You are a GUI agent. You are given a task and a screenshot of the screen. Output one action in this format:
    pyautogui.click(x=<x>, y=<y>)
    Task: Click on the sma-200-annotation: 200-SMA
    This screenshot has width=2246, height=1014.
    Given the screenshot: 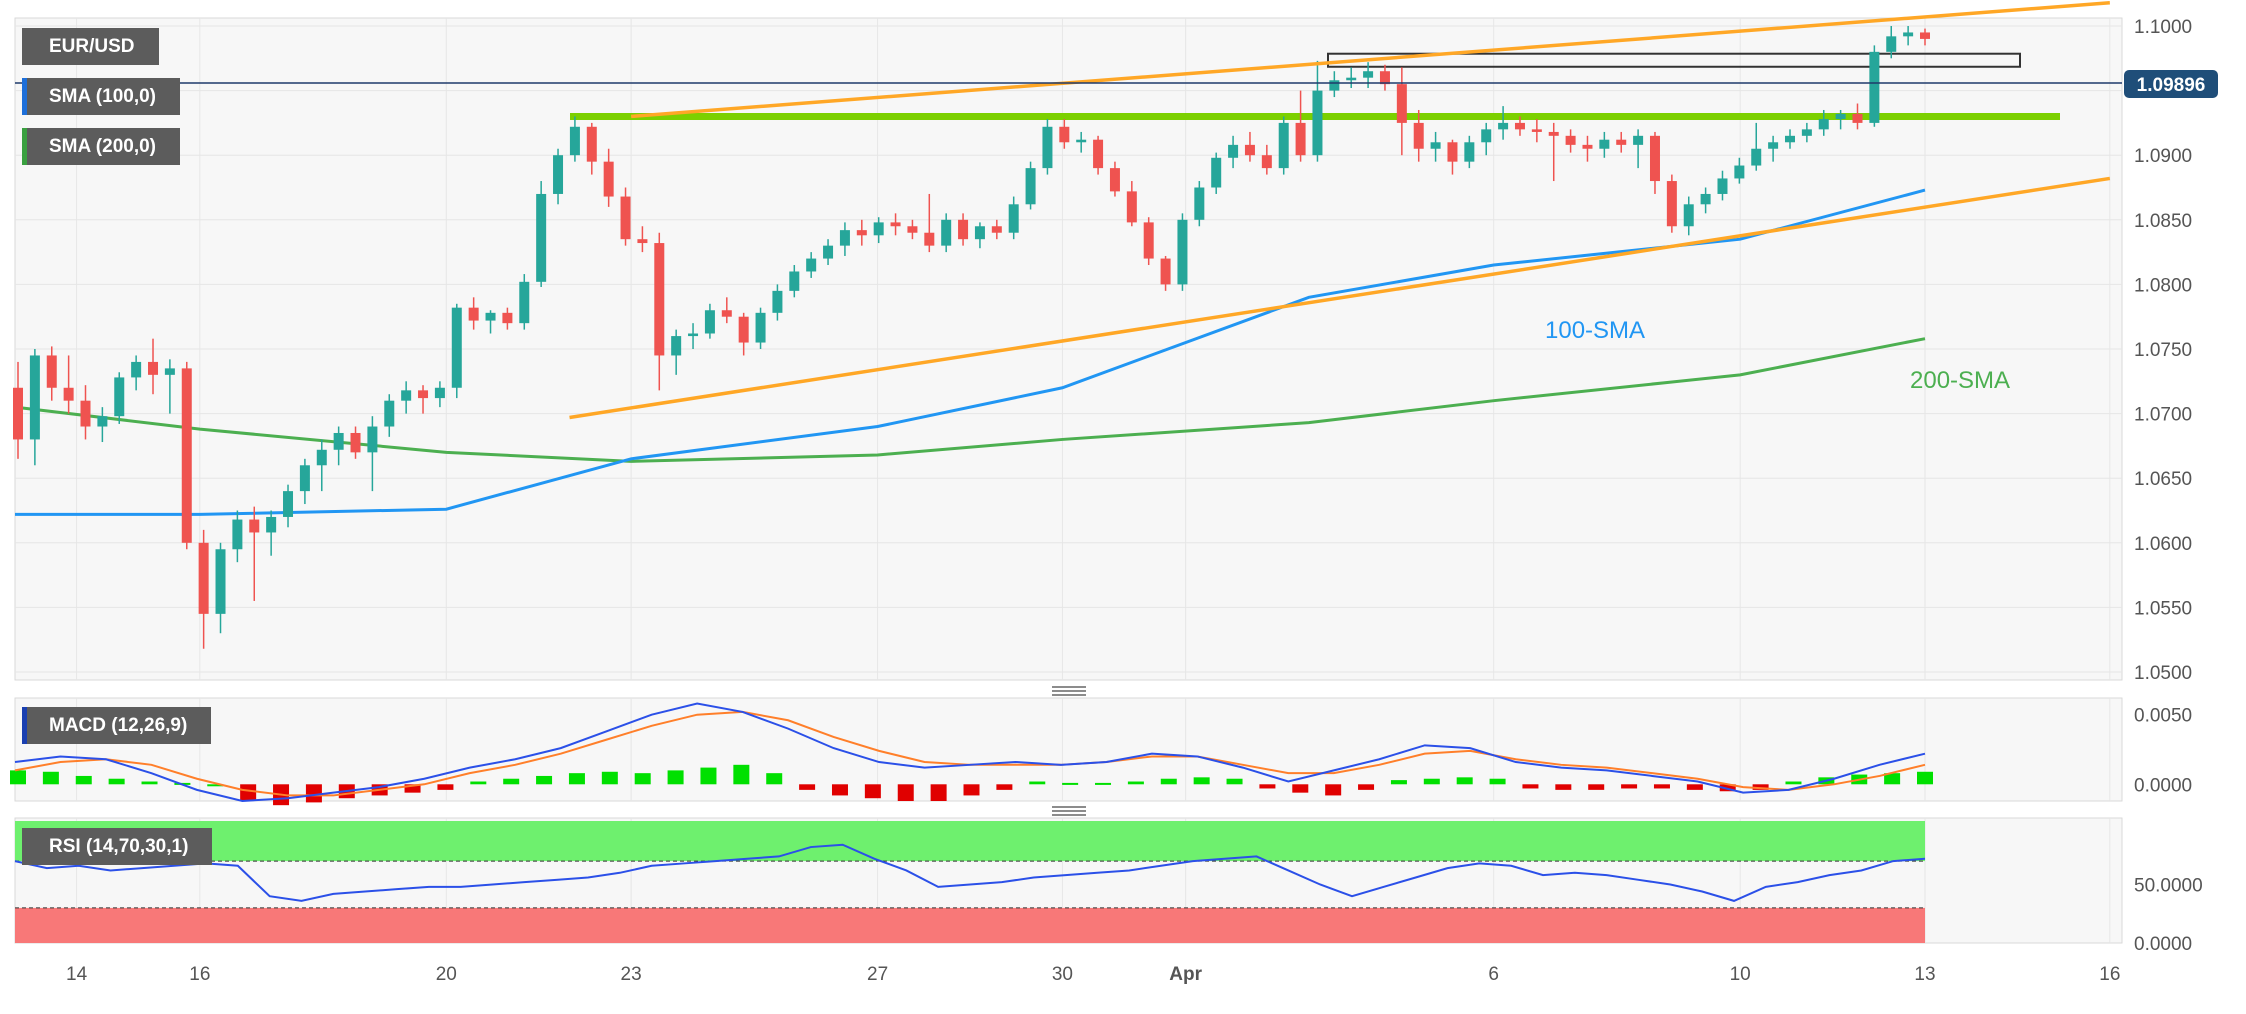 What is the action you would take?
    pyautogui.click(x=1960, y=380)
    